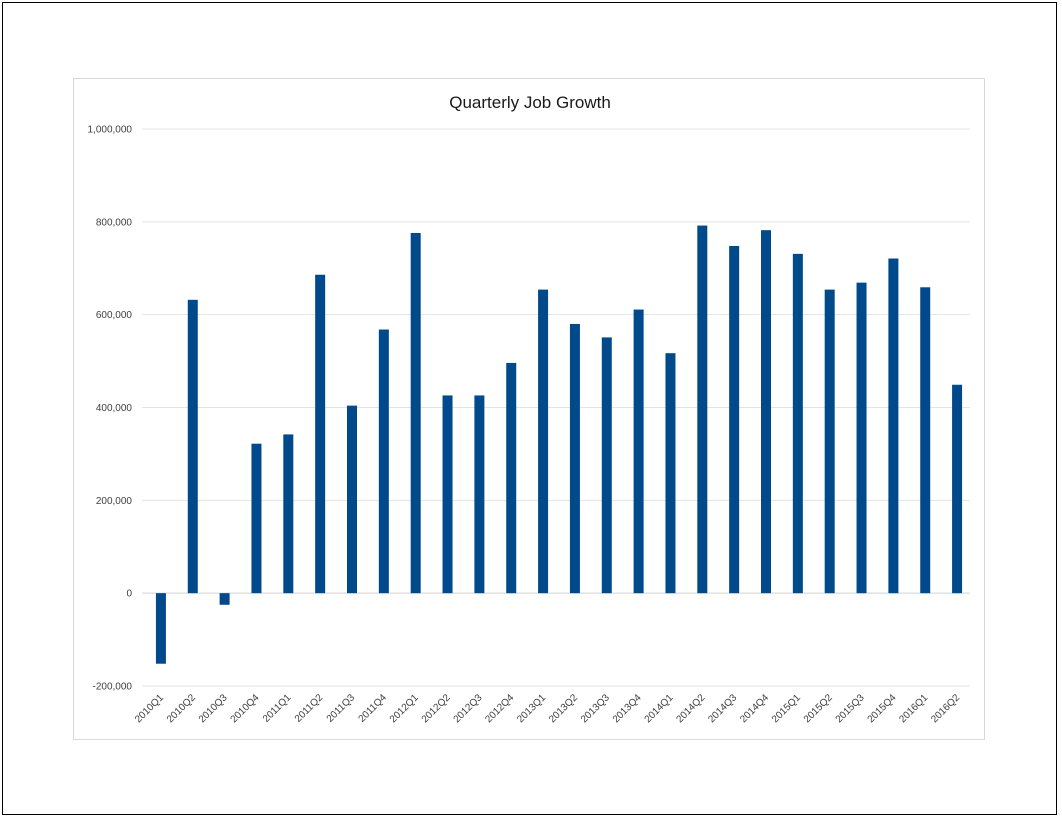 This screenshot has height=820, width=1062. I want to click on x-tick-label: 2014Q1, so click(659, 708).